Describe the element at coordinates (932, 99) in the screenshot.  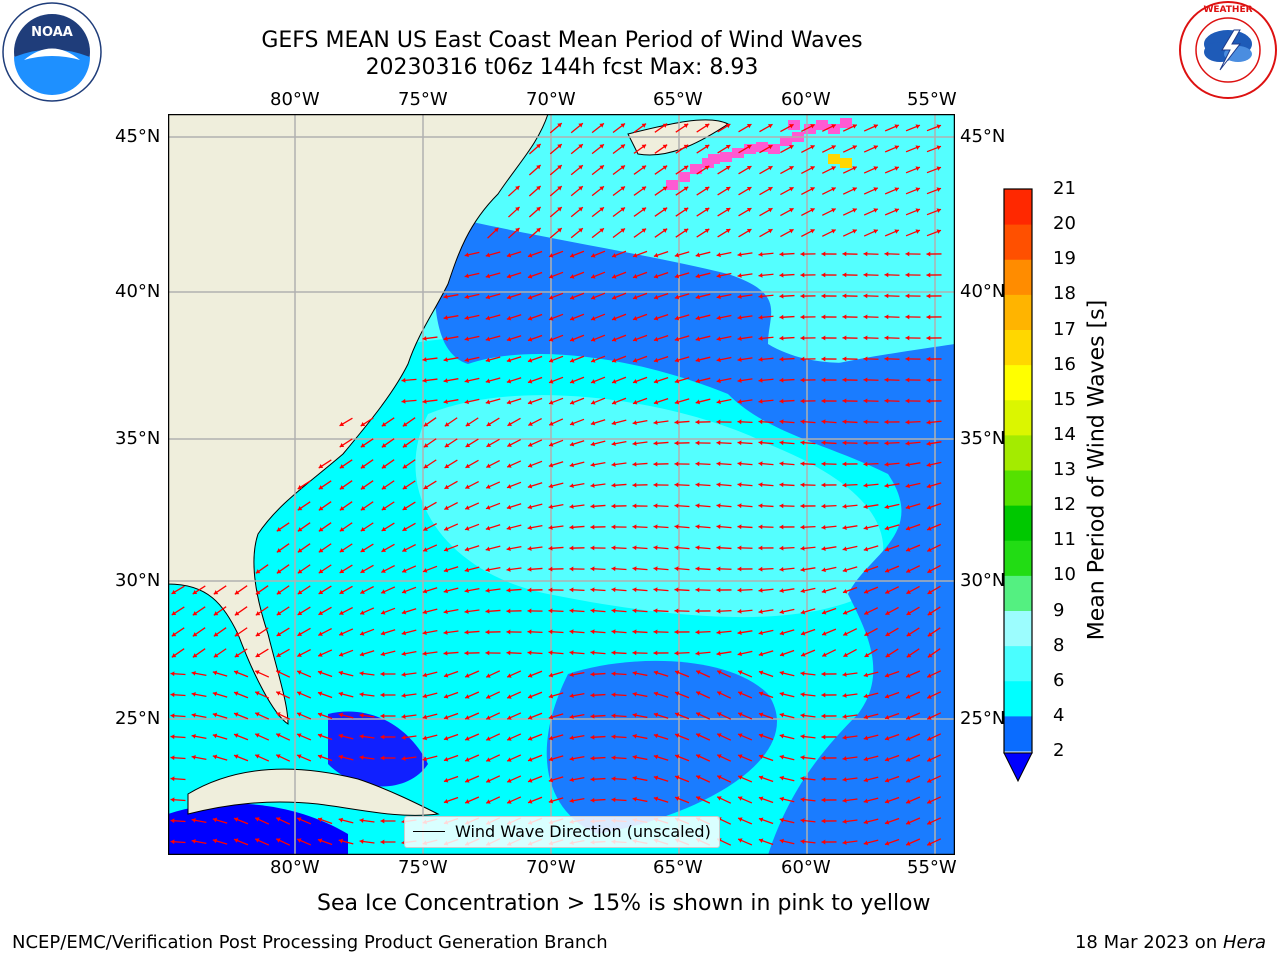
I see `lon-label-top: 55°W` at that location.